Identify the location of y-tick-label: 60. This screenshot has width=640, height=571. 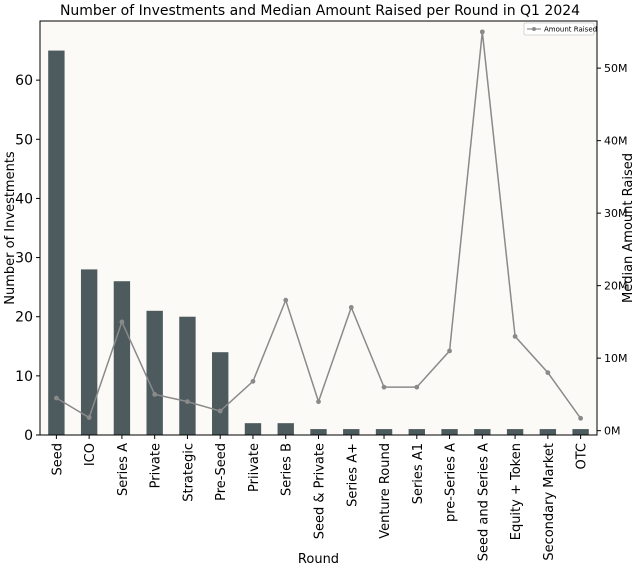
(24, 81).